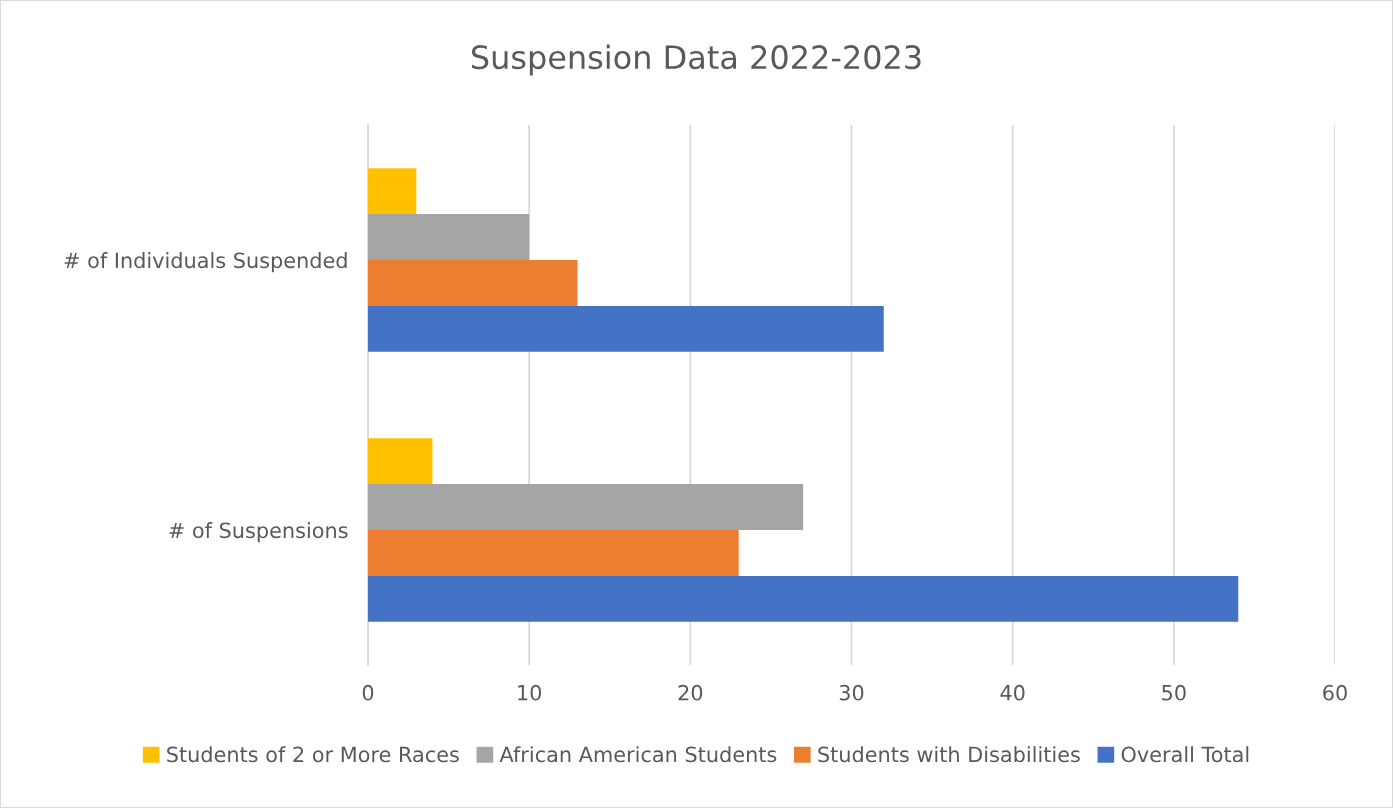  What do you see at coordinates (1185, 754) in the screenshot?
I see `legend-label: Overall Total` at bounding box center [1185, 754].